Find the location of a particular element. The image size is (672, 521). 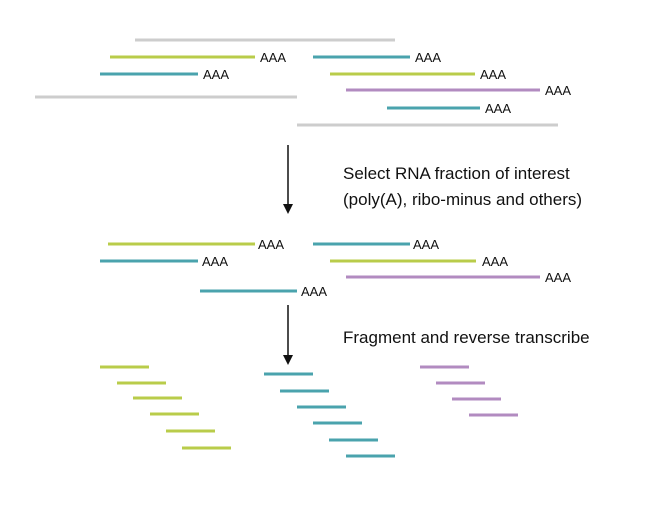

fragment-step-label: Fragment and reverse transcribe is located at coordinates (466, 337).